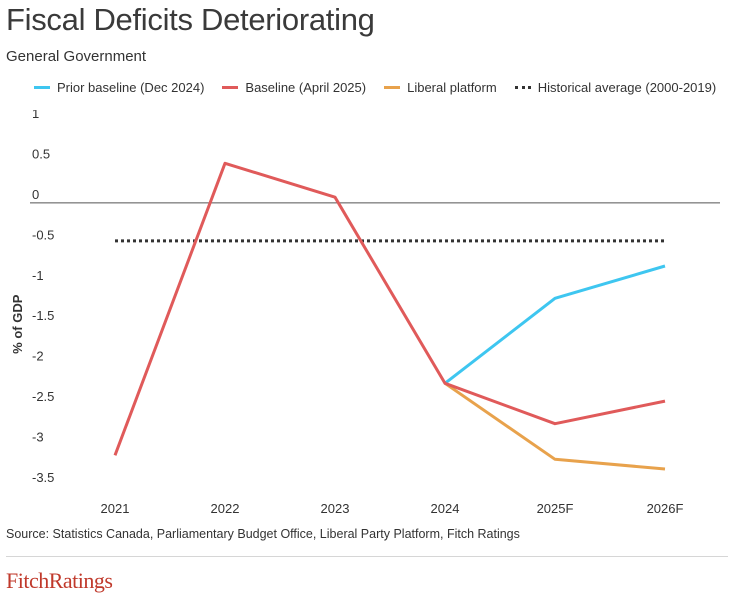 The width and height of the screenshot is (740, 603). Describe the element at coordinates (41, 153) in the screenshot. I see `y-tick-label: 0.5` at that location.